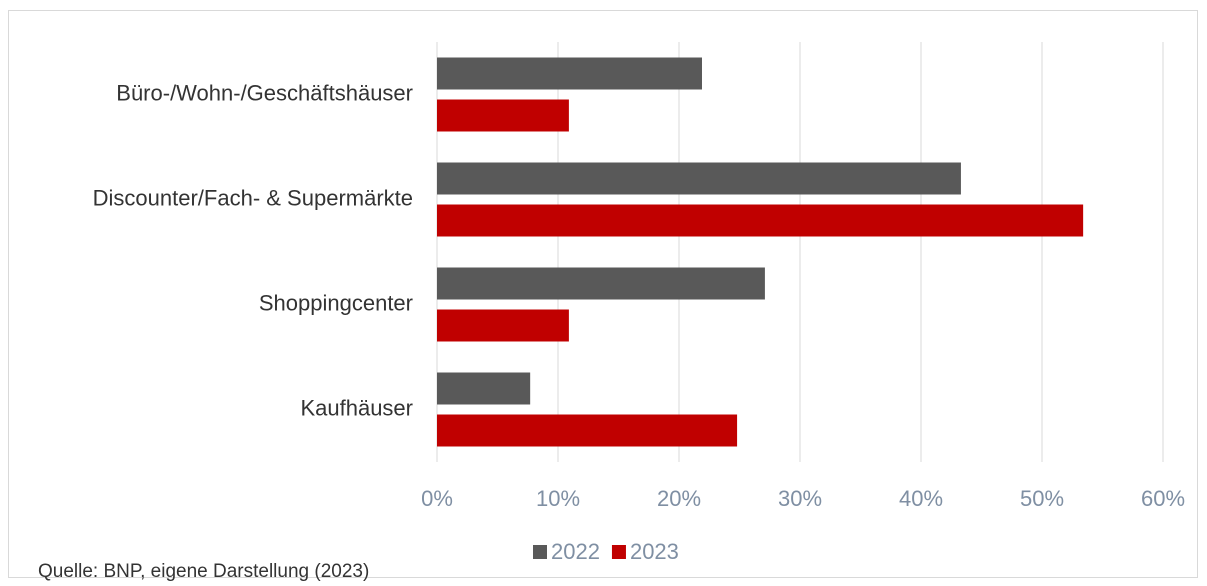 The height and width of the screenshot is (586, 1207). I want to click on x-tick-label: 60%, so click(1163, 498).